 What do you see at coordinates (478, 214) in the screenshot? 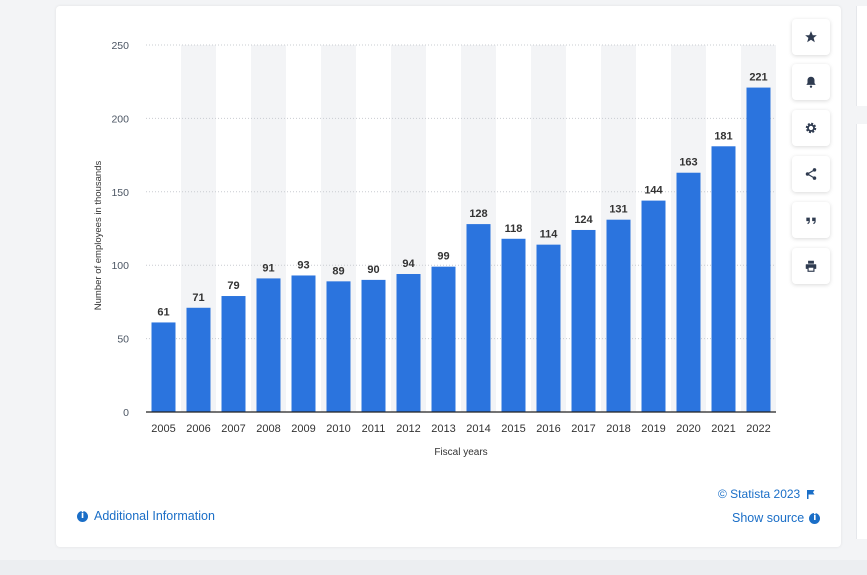
I see `data-label-2014: 128` at bounding box center [478, 214].